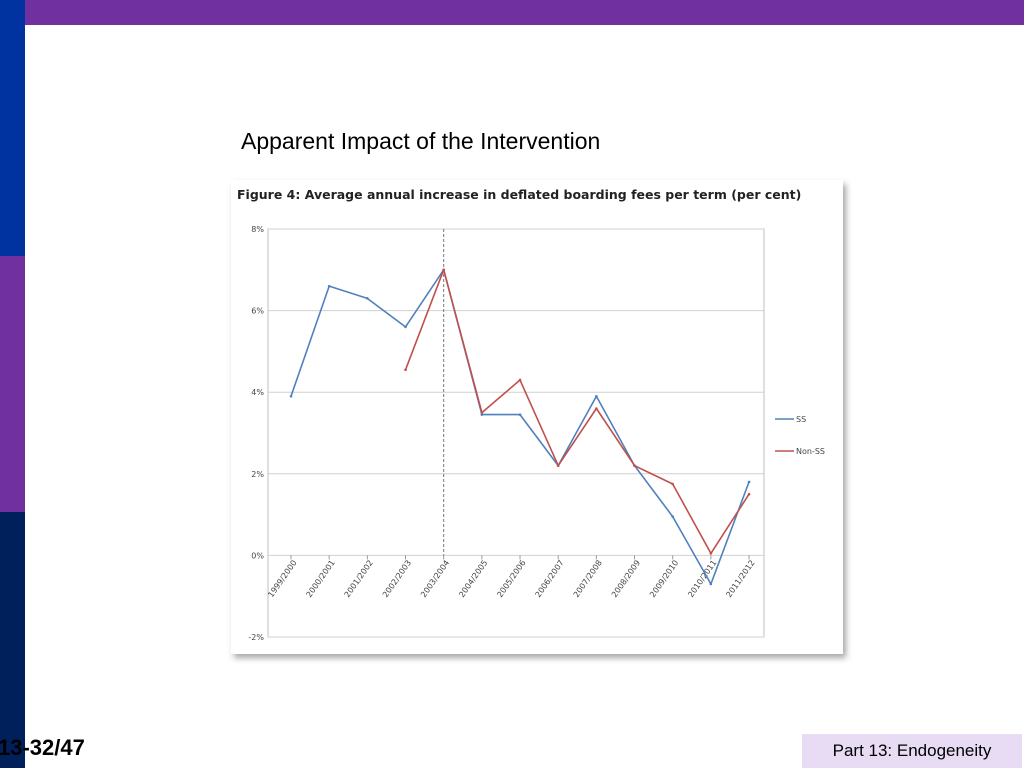 The height and width of the screenshot is (768, 1024). Describe the element at coordinates (577, 412) in the screenshot. I see `series-line-non-ss` at that location.